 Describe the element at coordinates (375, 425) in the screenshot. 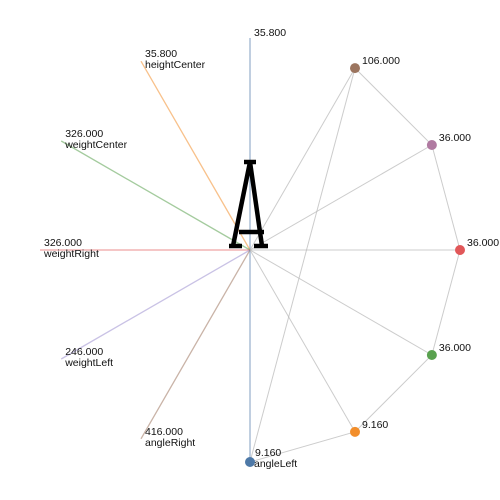

I see `point-value-label: 9.160` at that location.